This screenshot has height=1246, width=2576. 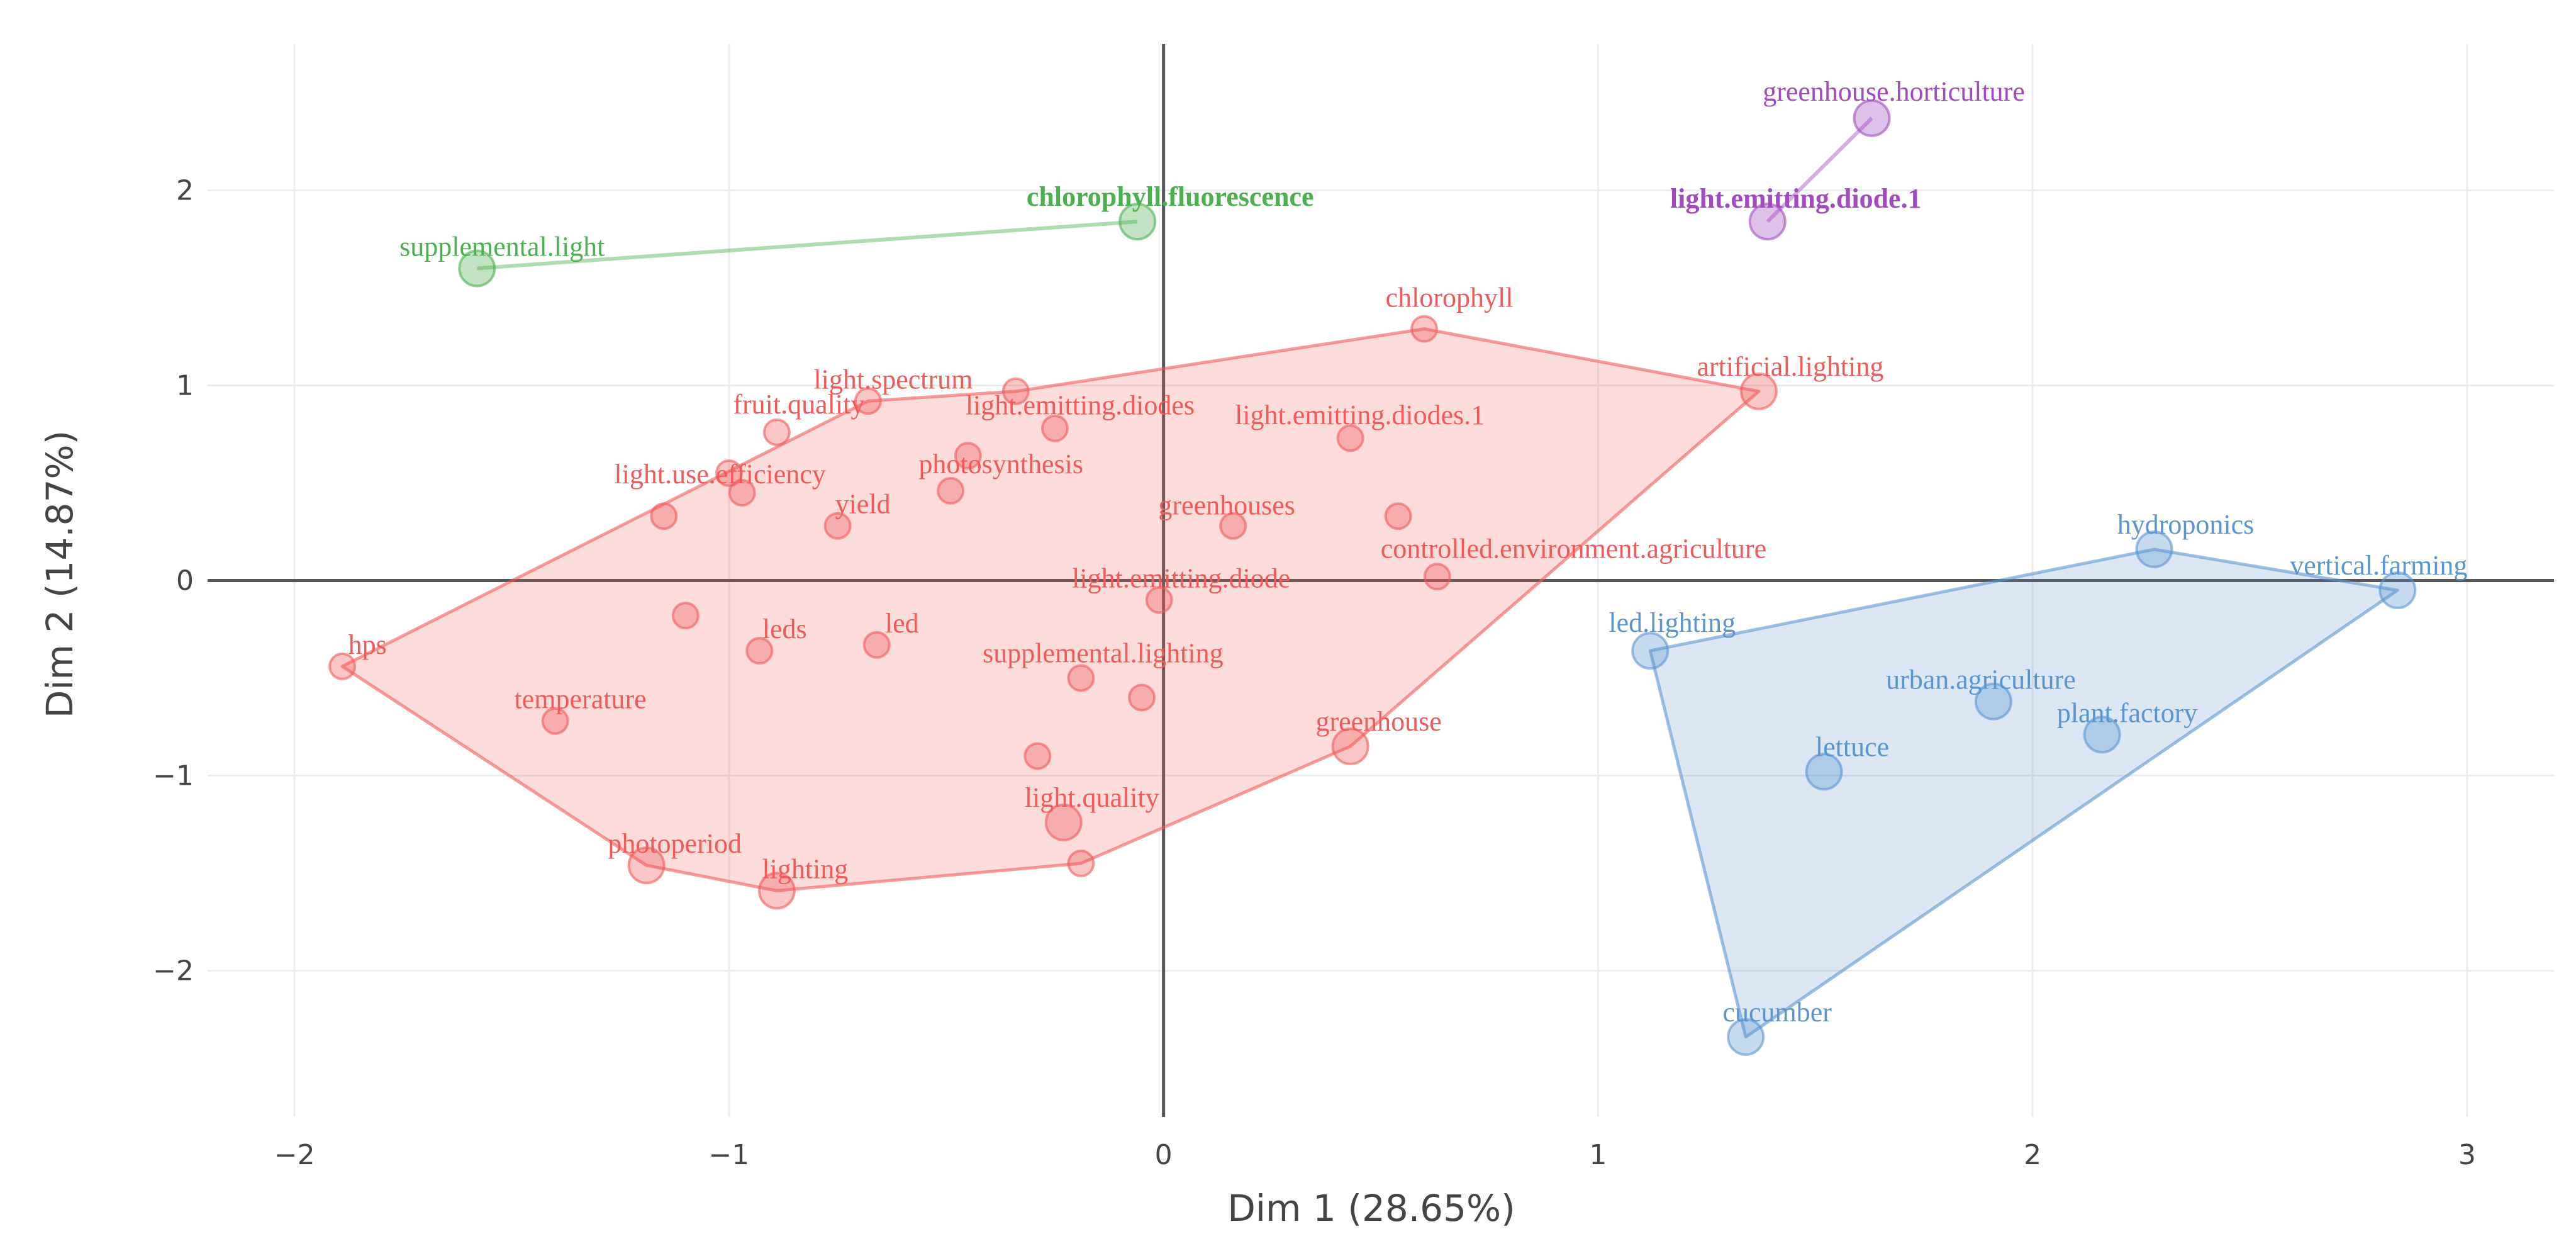 I want to click on point-label: supplemental.lighting, so click(x=1103, y=653).